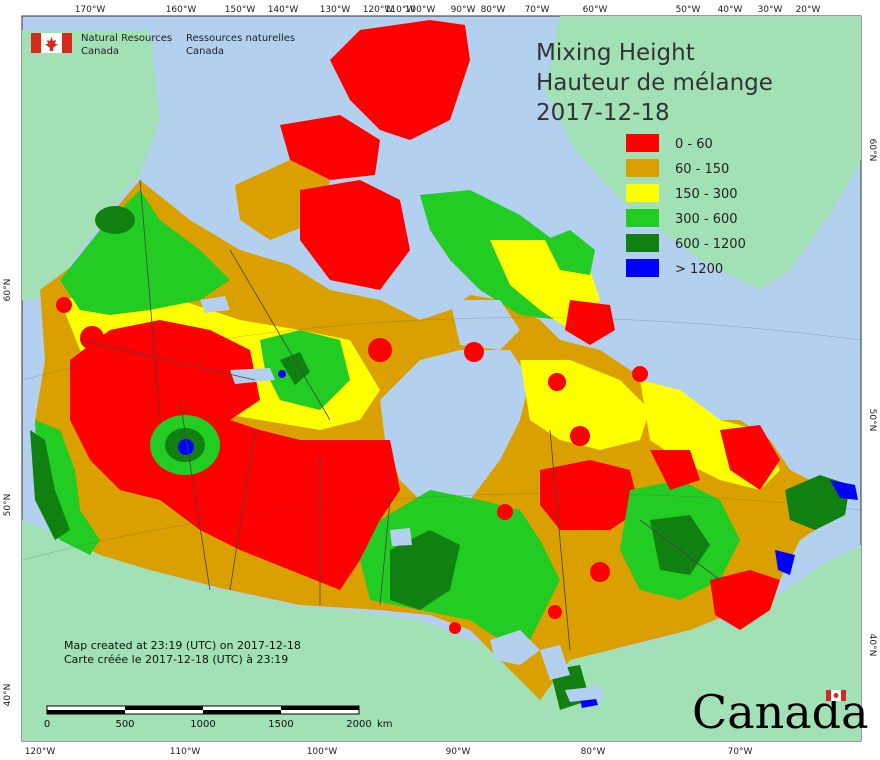 This screenshot has height=760, width=880. Describe the element at coordinates (8, 505) in the screenshot. I see `left-latitude-label: 50°N` at that location.